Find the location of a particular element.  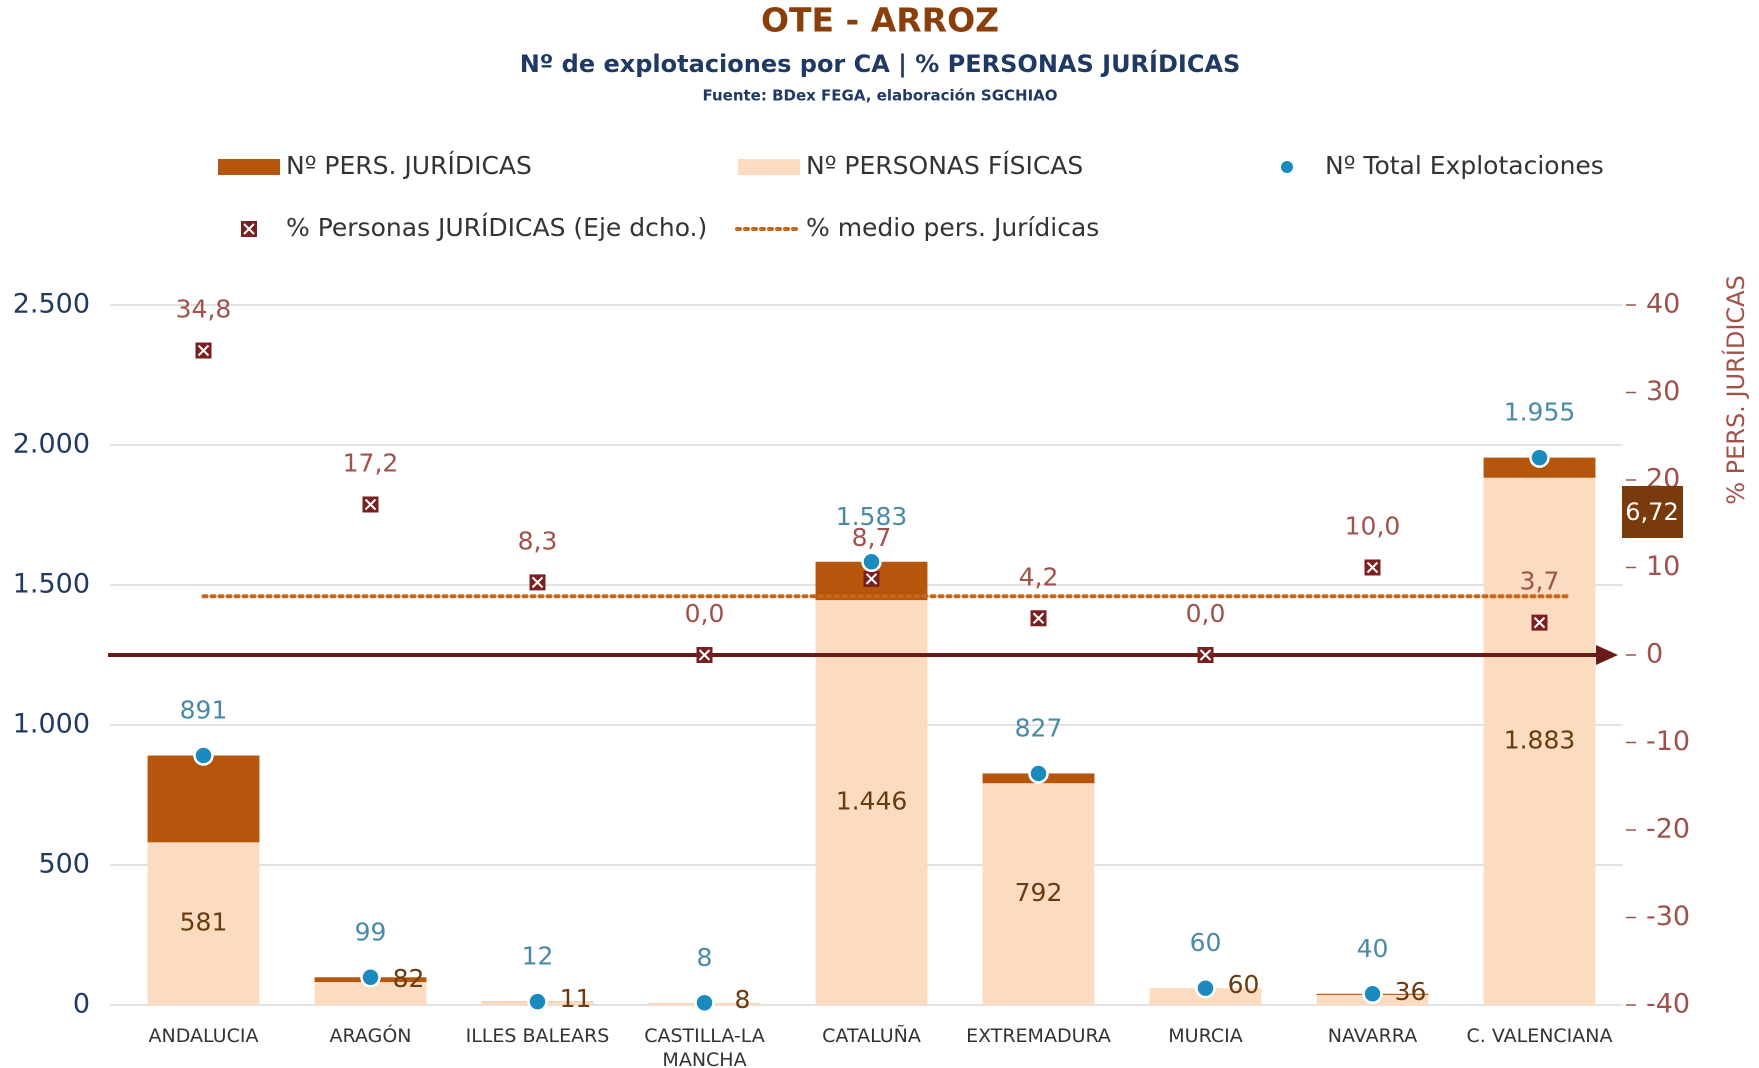

total-label: 60 is located at coordinates (1206, 942).